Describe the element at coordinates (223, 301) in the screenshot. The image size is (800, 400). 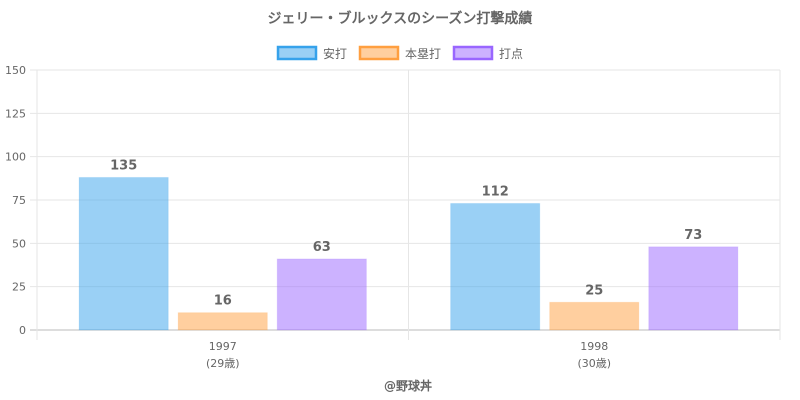
I see `bar-value-label: 16` at that location.